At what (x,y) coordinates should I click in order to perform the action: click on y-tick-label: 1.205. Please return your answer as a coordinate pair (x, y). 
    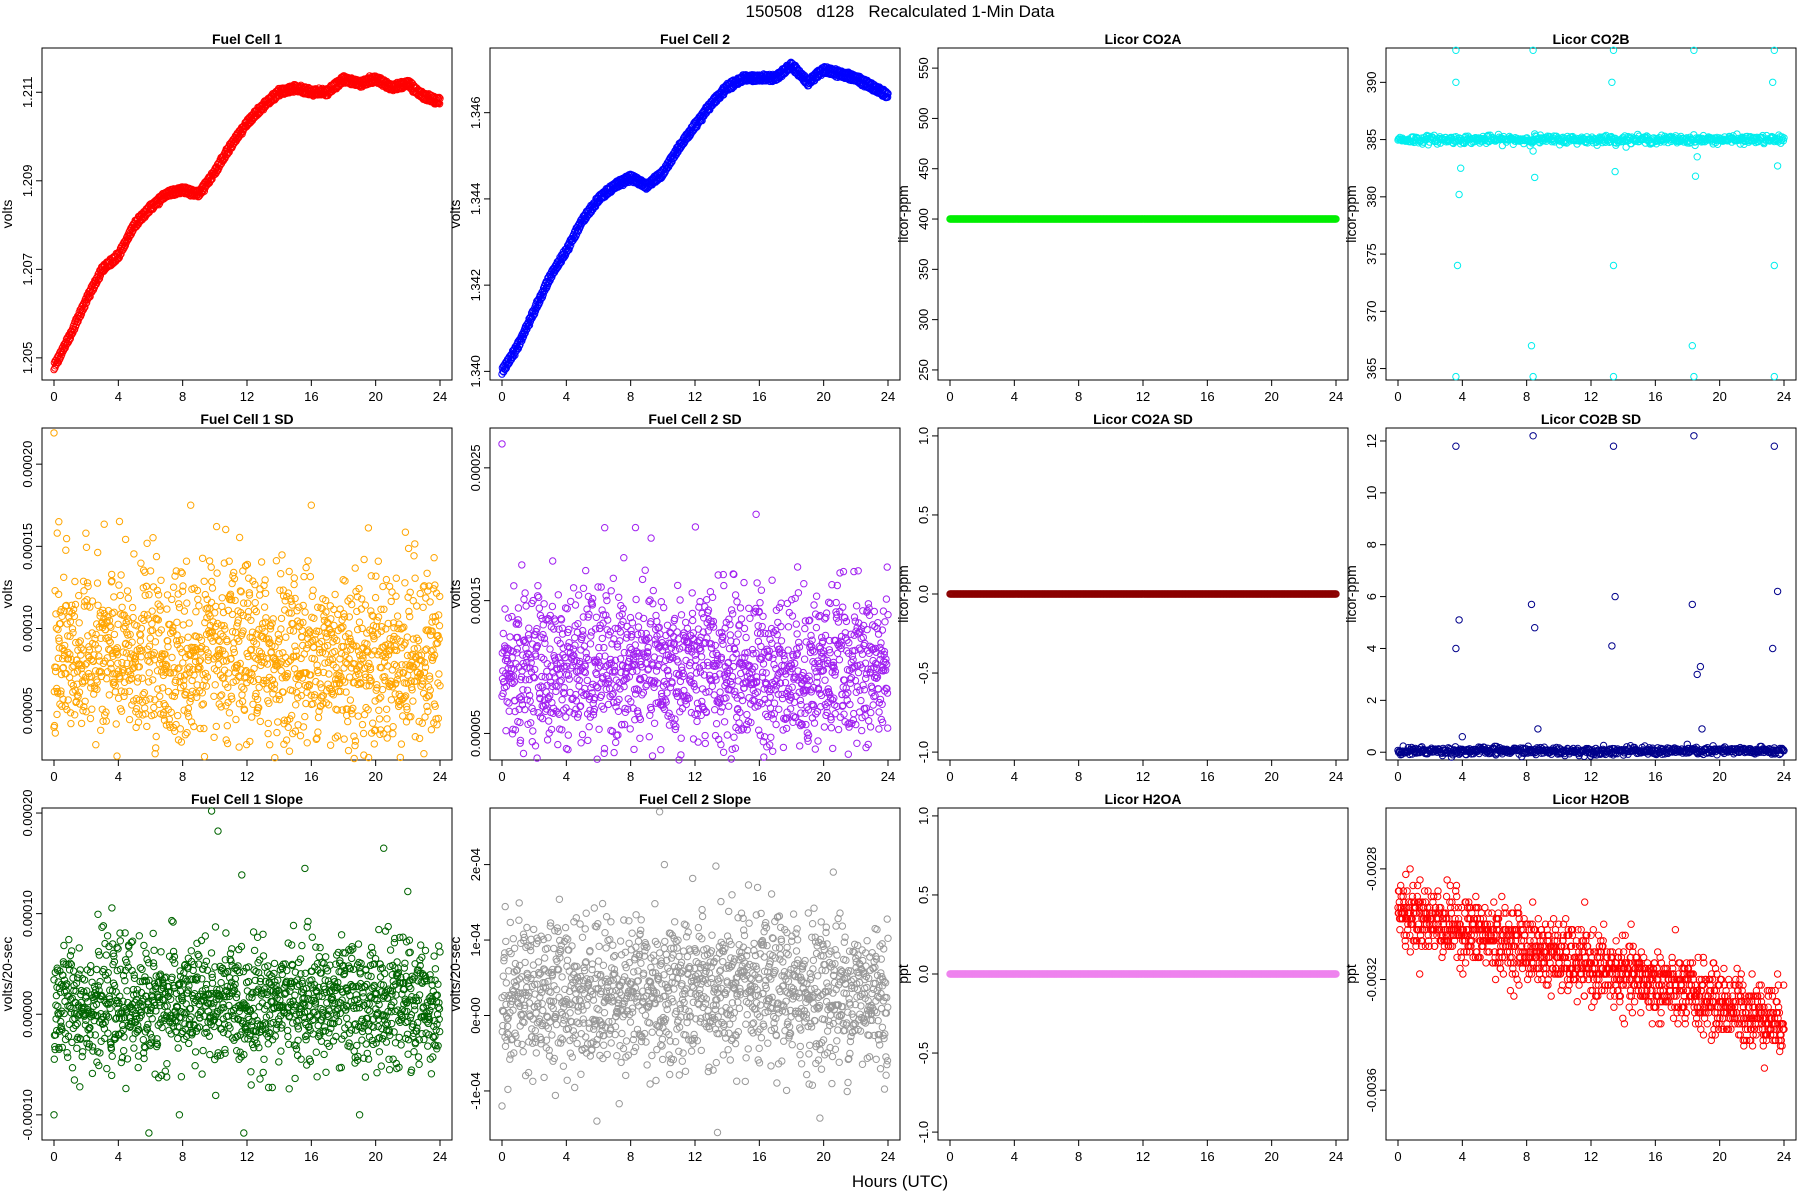
    Looking at the image, I should click on (27, 358).